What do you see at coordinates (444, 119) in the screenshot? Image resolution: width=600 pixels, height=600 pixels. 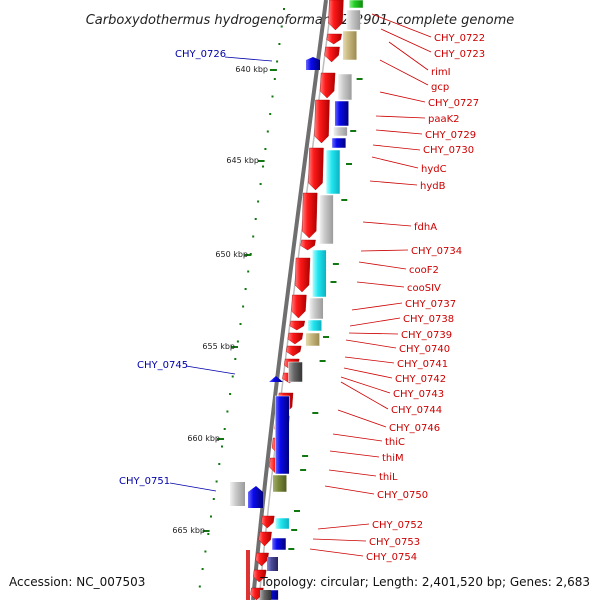 I see `gene-label: paaK2` at bounding box center [444, 119].